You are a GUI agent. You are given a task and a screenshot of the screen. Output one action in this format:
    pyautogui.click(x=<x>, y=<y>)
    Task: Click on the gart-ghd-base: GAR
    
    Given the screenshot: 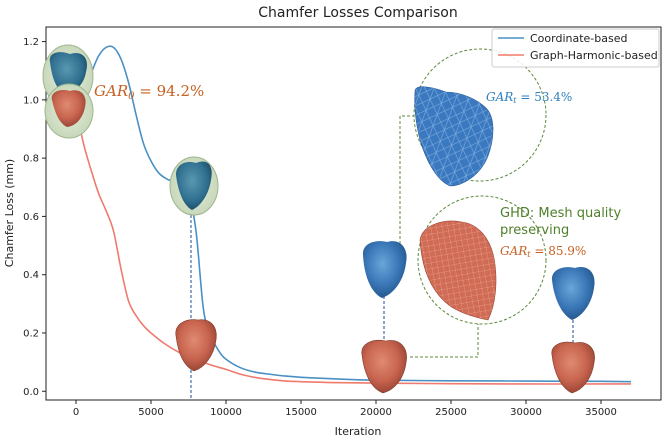 What is the action you would take?
    pyautogui.click(x=513, y=251)
    